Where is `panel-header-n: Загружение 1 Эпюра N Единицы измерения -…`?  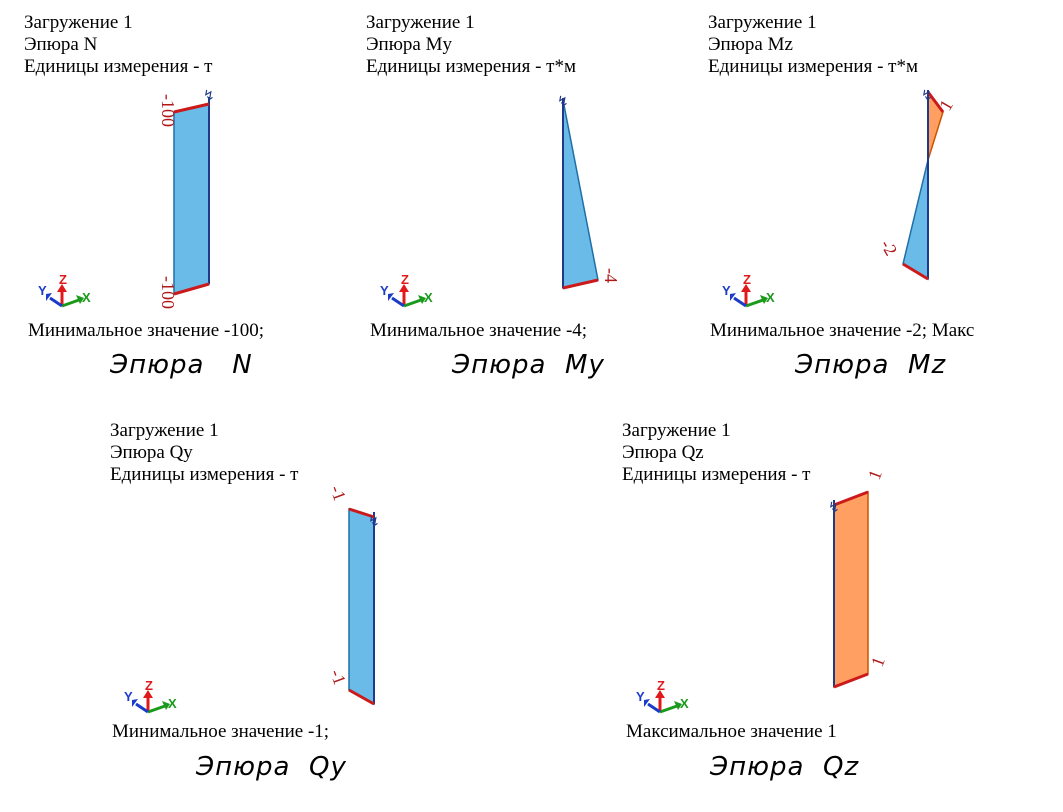 panel-header-n: Загружение 1 Эпюра N Единицы измерения -… is located at coordinates (118, 45).